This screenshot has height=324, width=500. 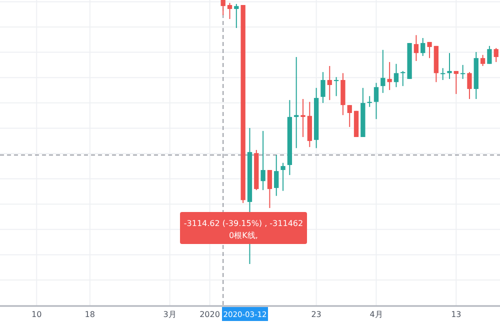 What do you see at coordinates (244, 223) in the screenshot?
I see `annotation: -3114.62 (-39.15%) , -311462` at bounding box center [244, 223].